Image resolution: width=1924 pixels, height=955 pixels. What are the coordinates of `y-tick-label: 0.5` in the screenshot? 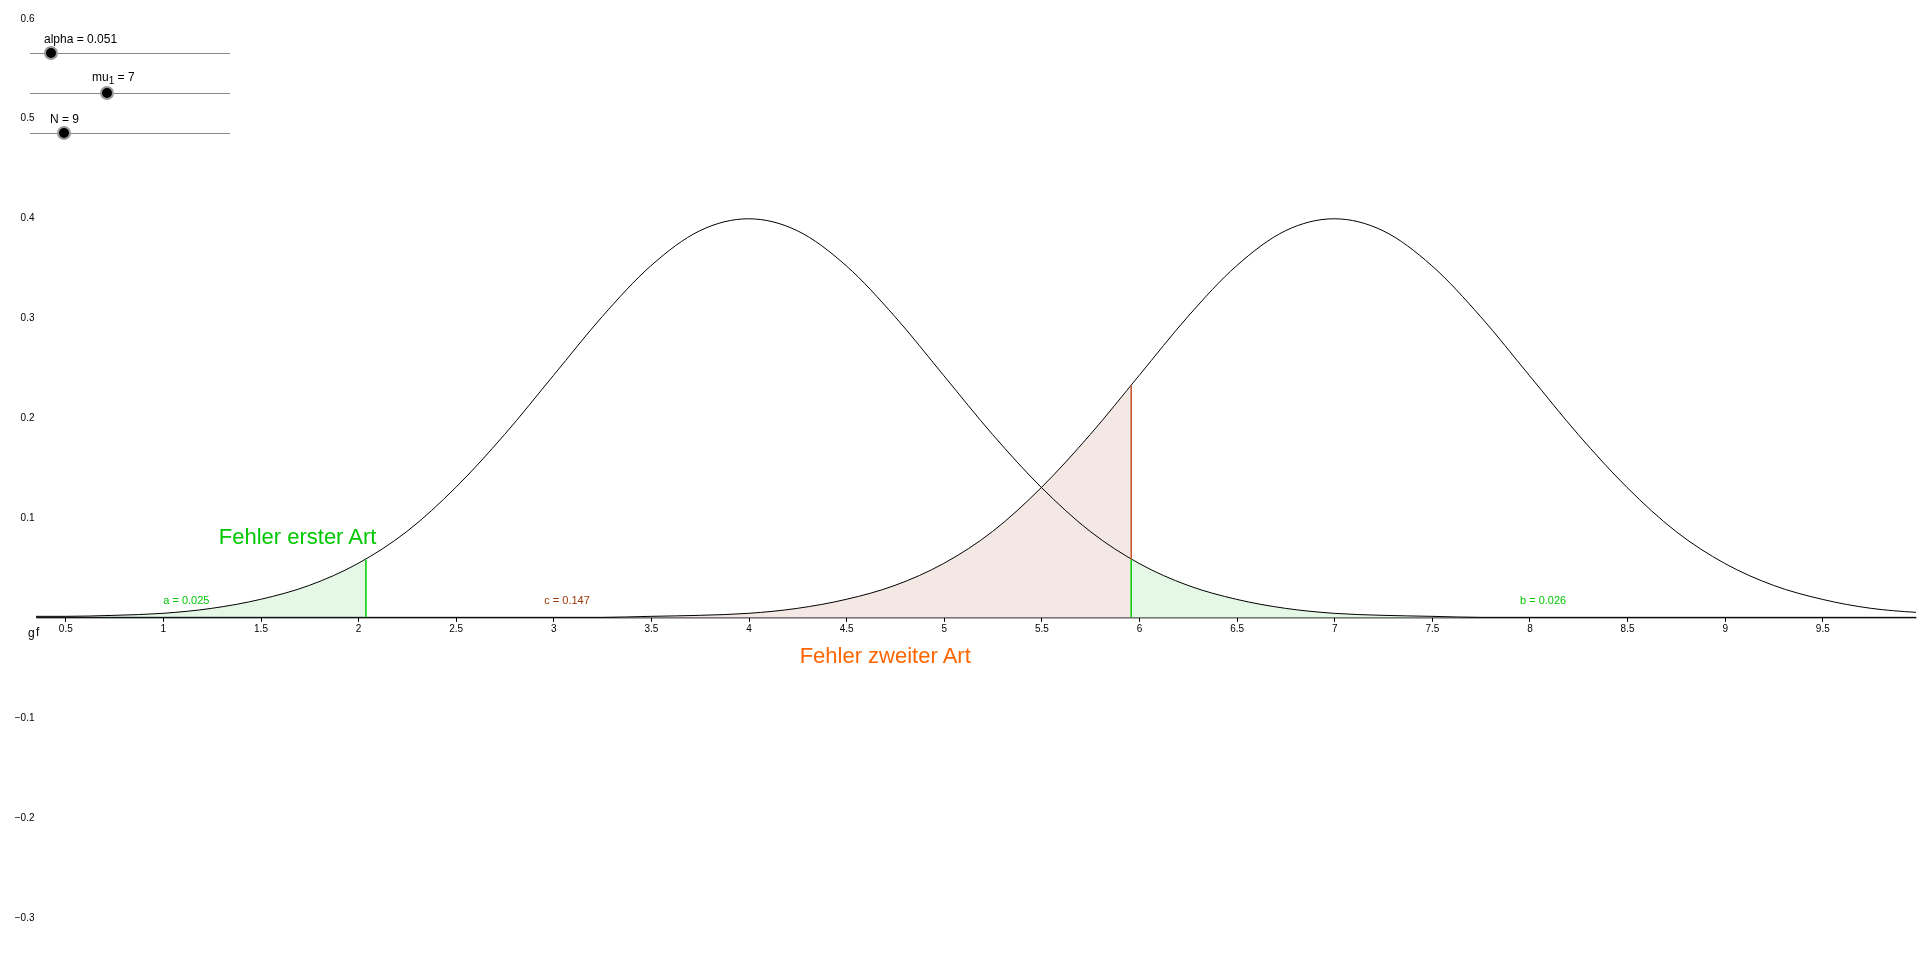 It's located at (27, 118).